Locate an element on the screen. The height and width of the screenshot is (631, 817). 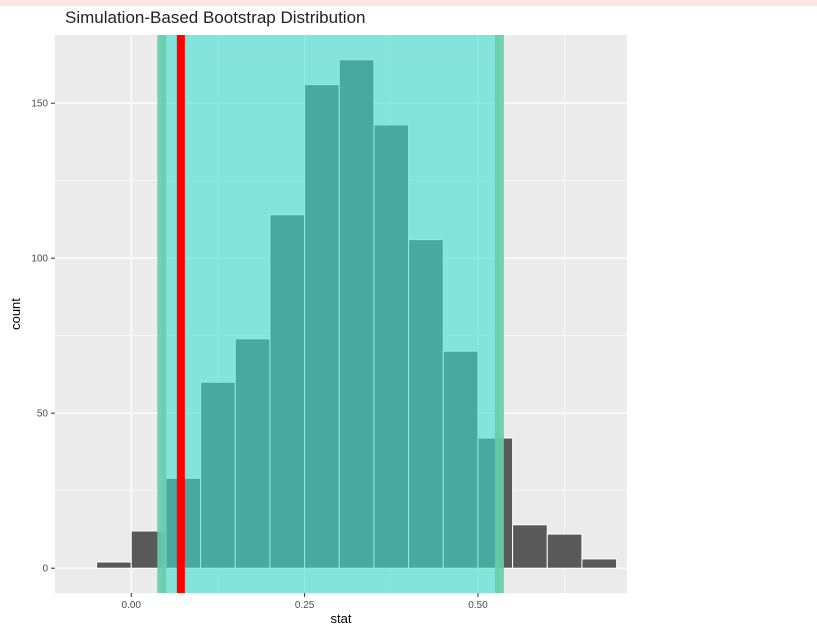
y-tick-label: 0 is located at coordinates (45, 569).